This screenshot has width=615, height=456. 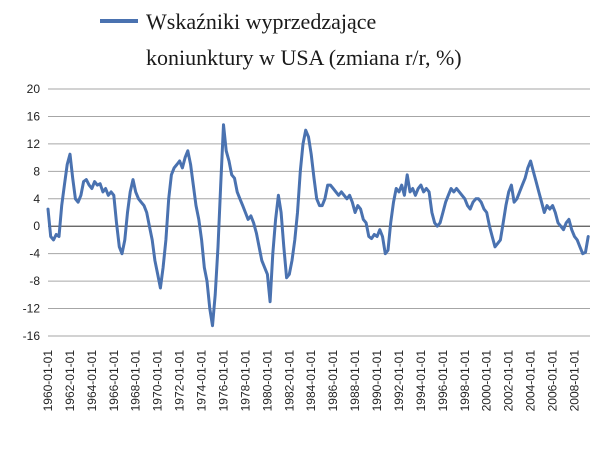 What do you see at coordinates (202, 381) in the screenshot?
I see `x-tick-label: 1974-01-01` at bounding box center [202, 381].